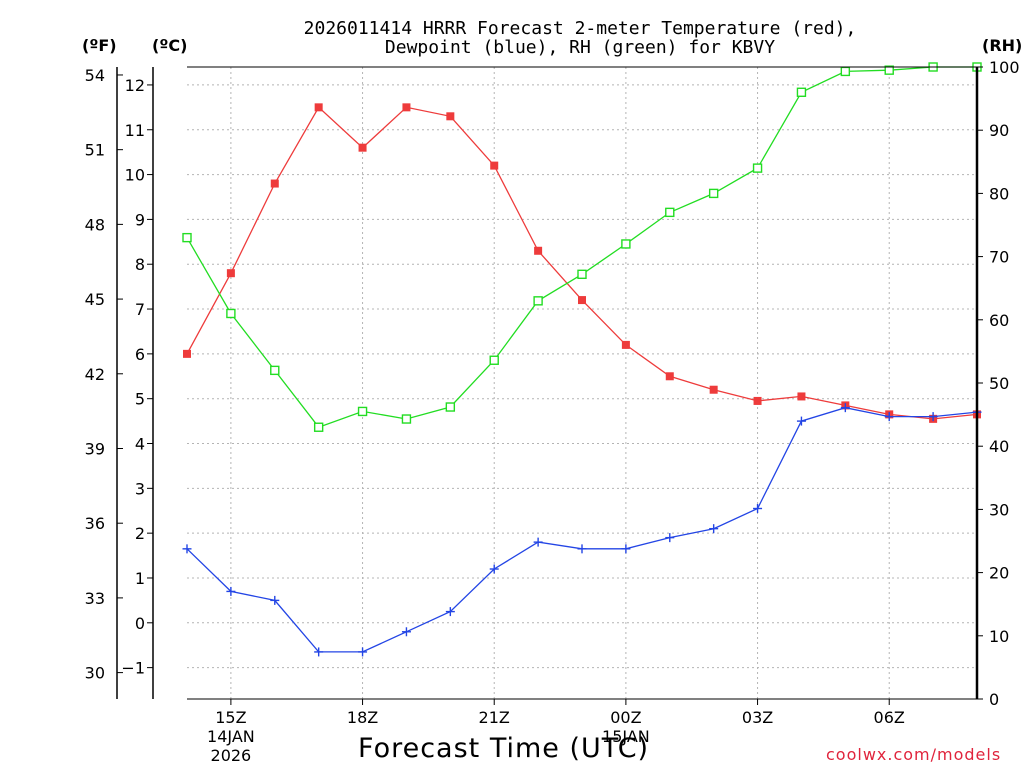  I want to click on fahrenheit-axis-unit: (ºF), so click(99, 45).